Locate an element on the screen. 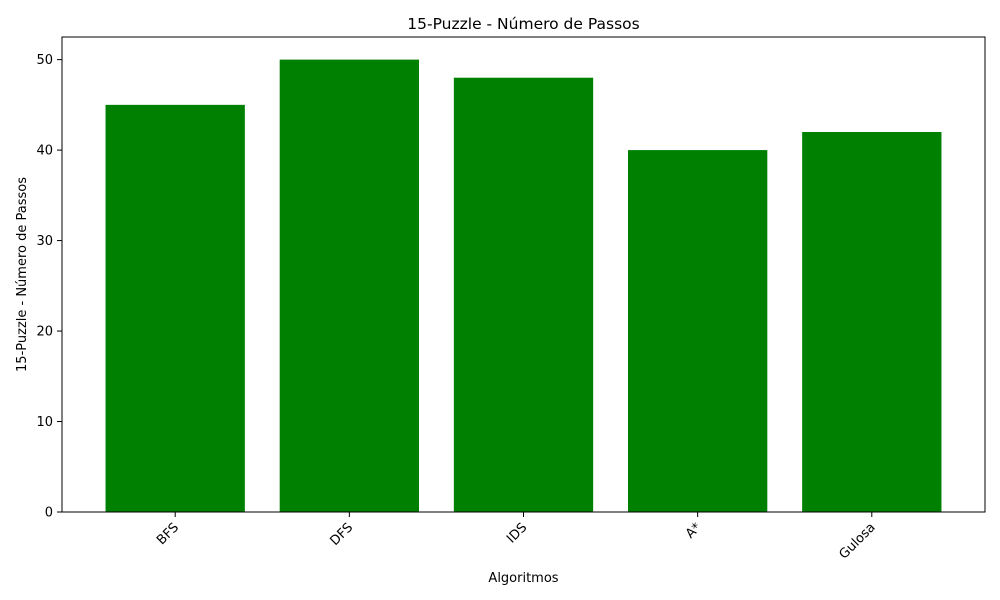 The height and width of the screenshot is (600, 1000). y-tick-label: 50 is located at coordinates (44, 60).